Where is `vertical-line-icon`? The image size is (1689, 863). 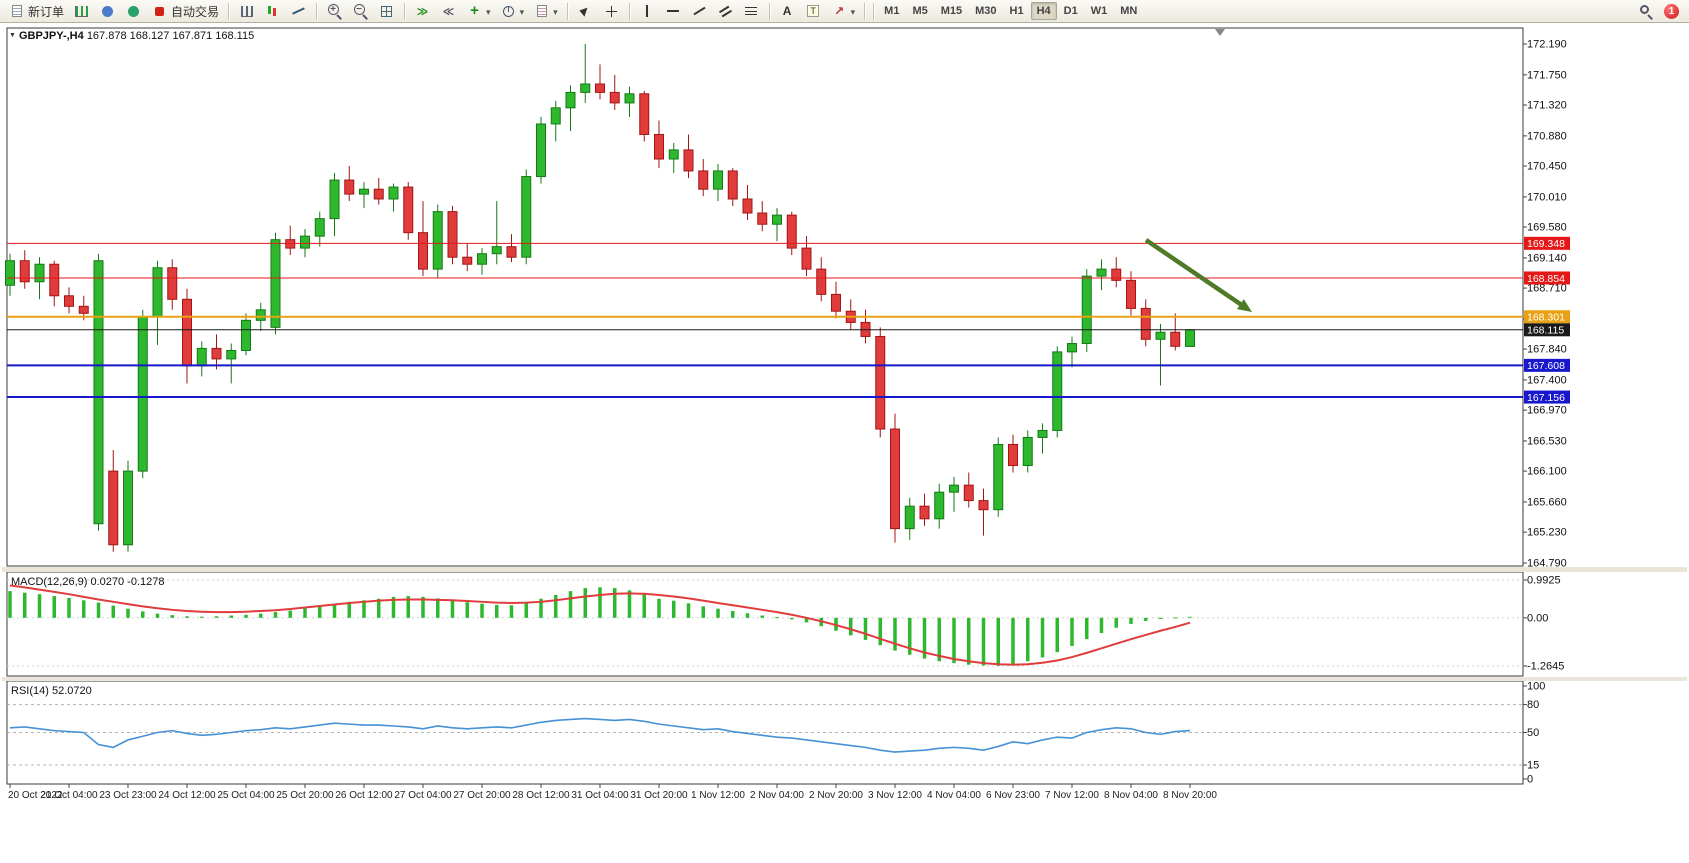
vertical-line-icon is located at coordinates (647, 11).